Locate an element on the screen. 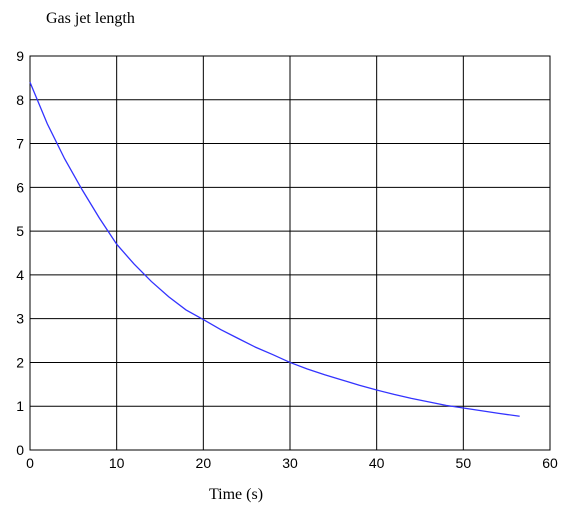 Image resolution: width=571 pixels, height=506 pixels. chart-title: Gas jet length is located at coordinates (90, 18).